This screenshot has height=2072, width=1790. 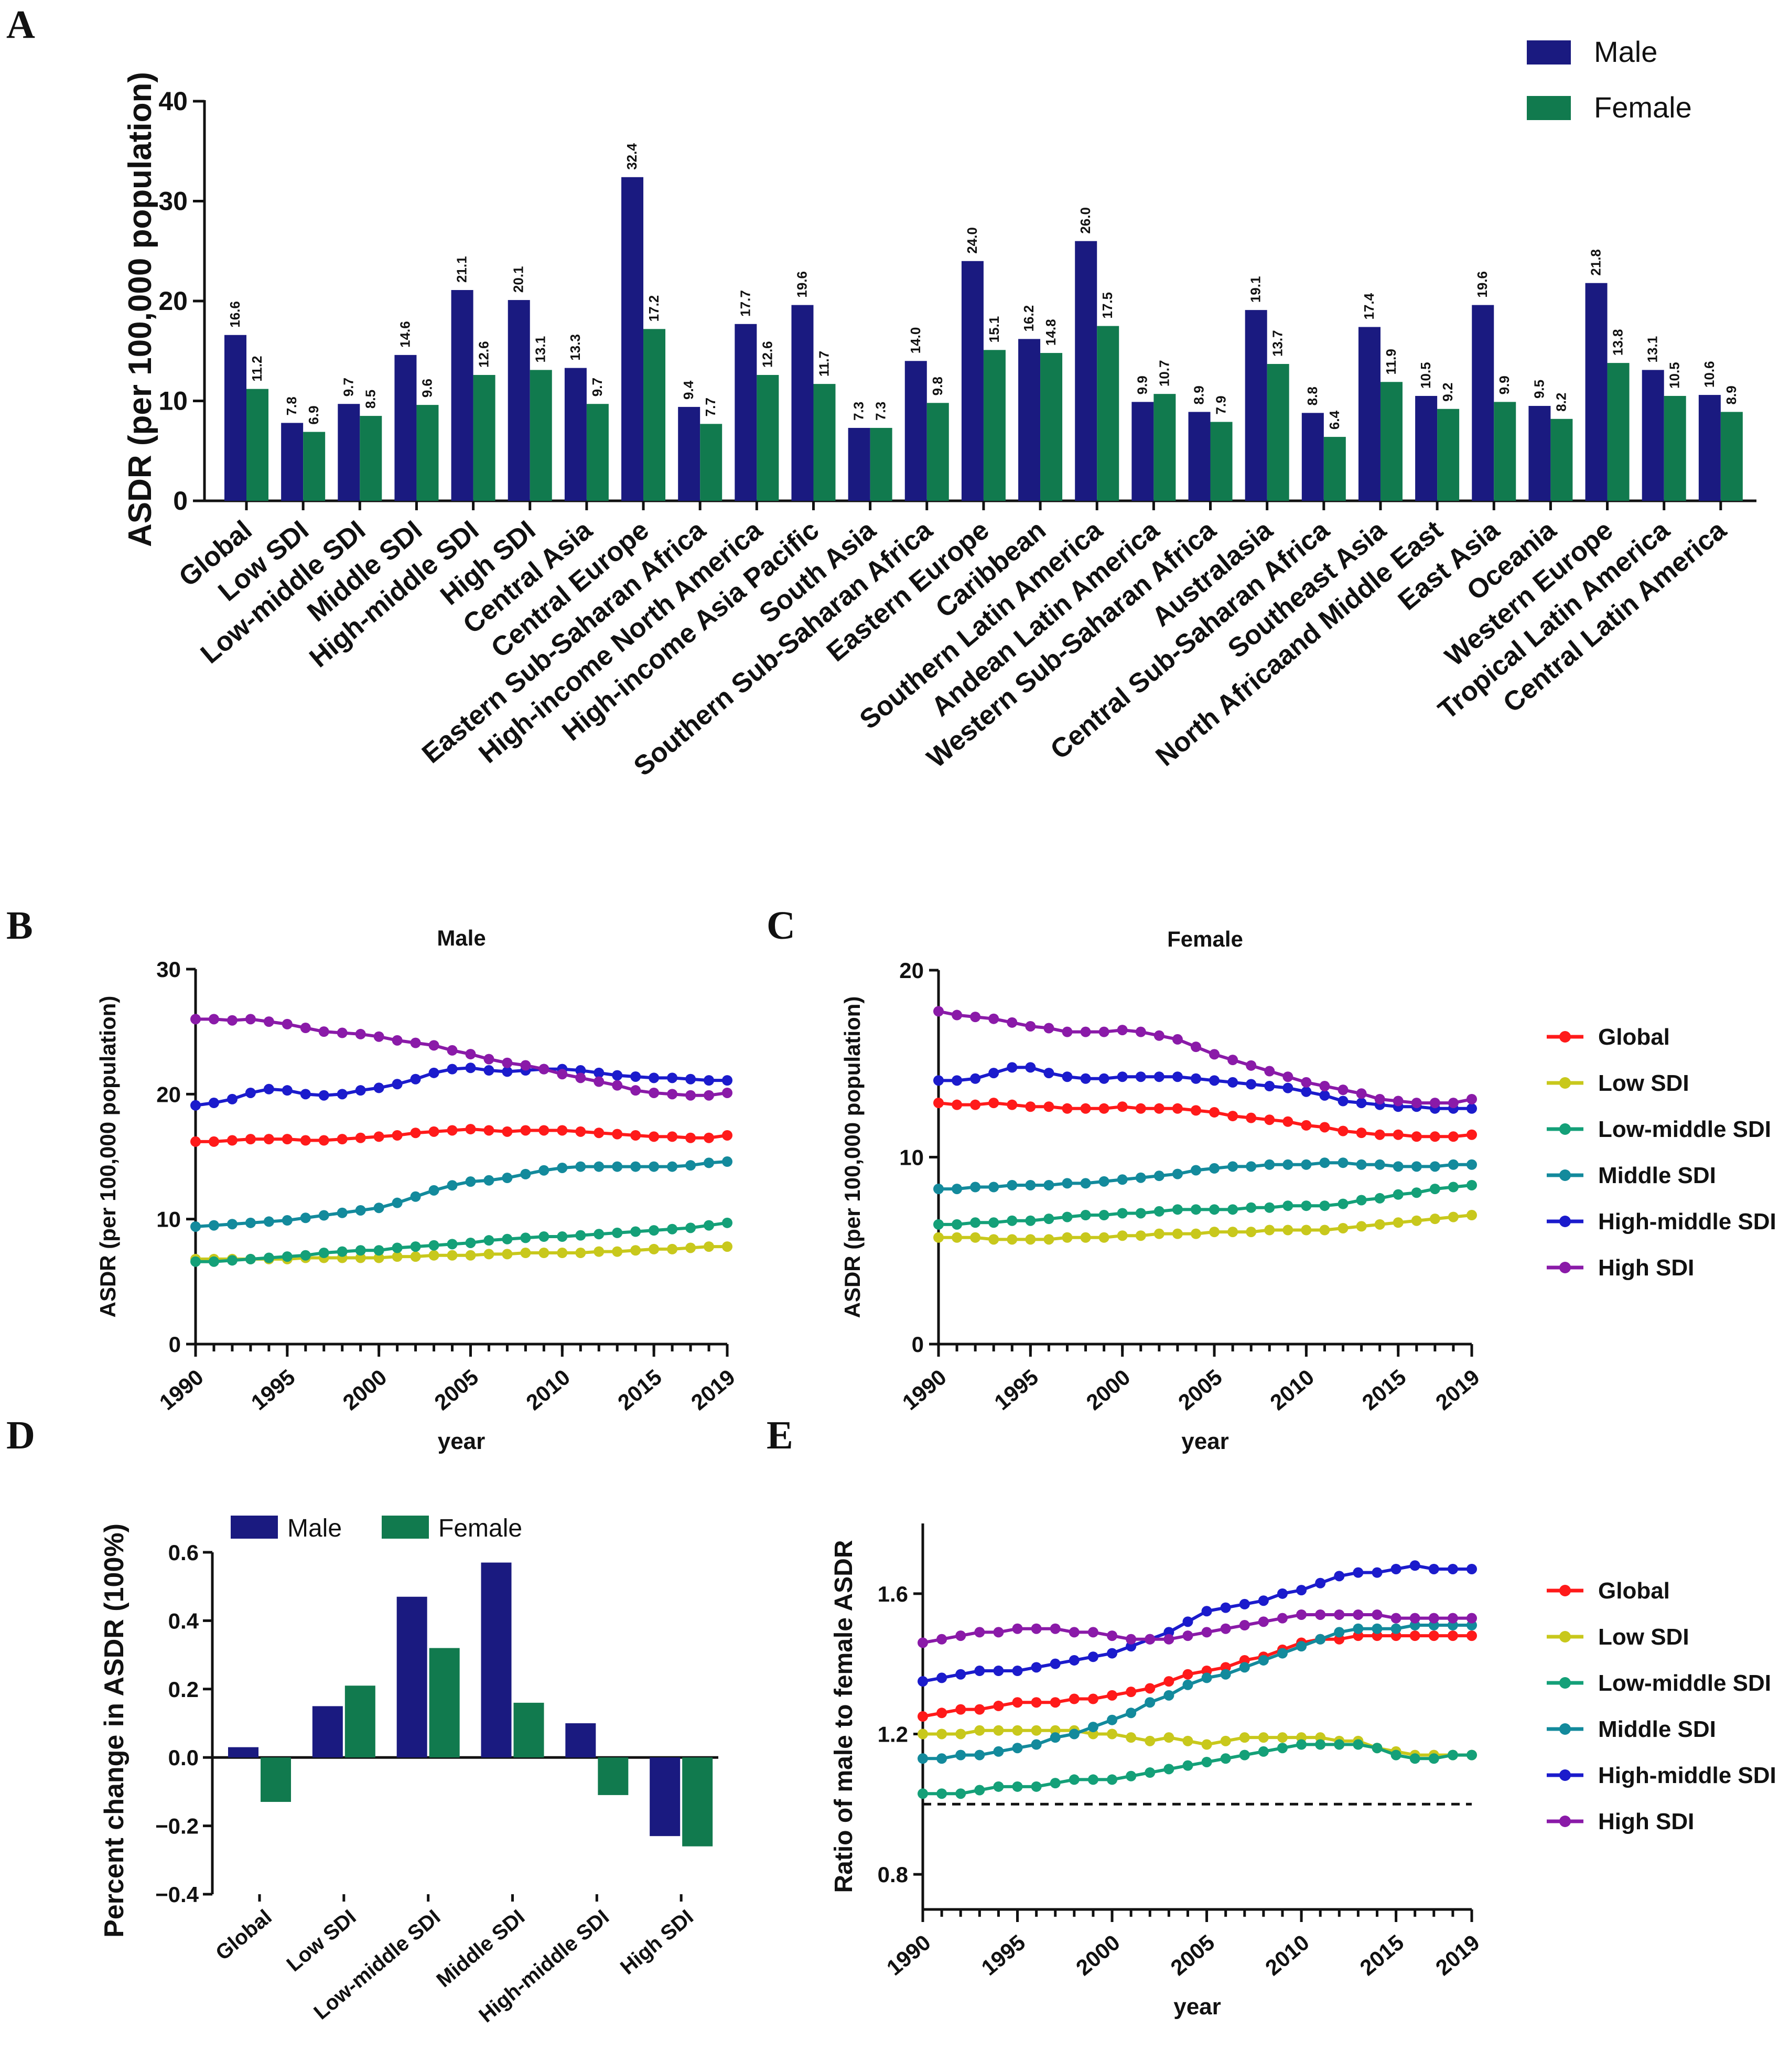 What do you see at coordinates (243, 1935) in the screenshot?
I see `x-tick-label: Global` at bounding box center [243, 1935].